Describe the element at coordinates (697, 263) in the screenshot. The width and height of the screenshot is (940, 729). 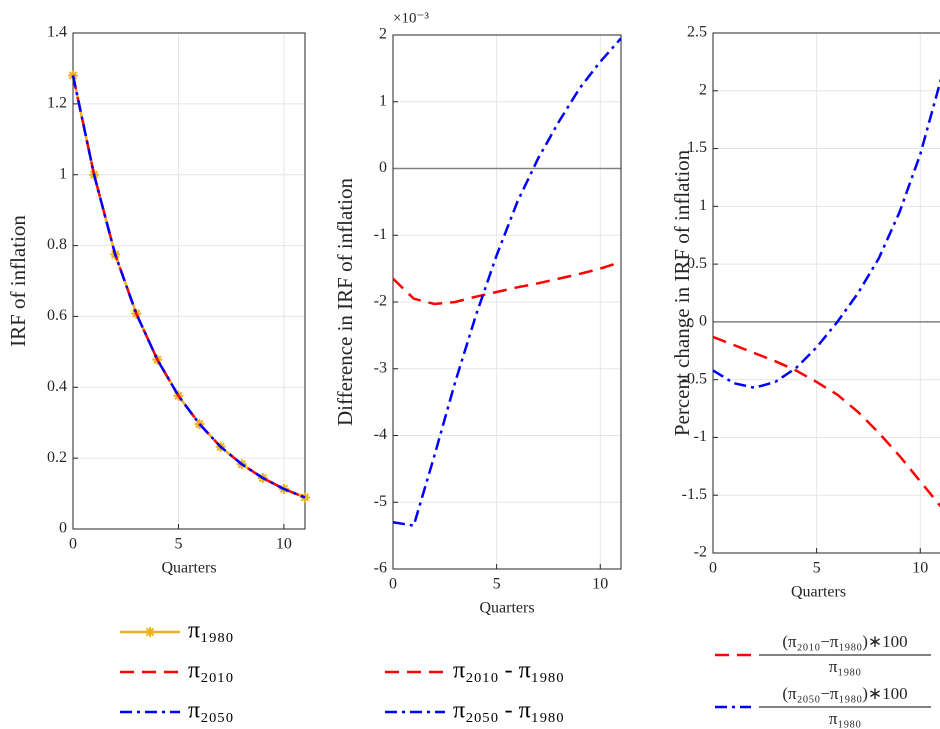
I see `y-tick-label: 0.5` at that location.